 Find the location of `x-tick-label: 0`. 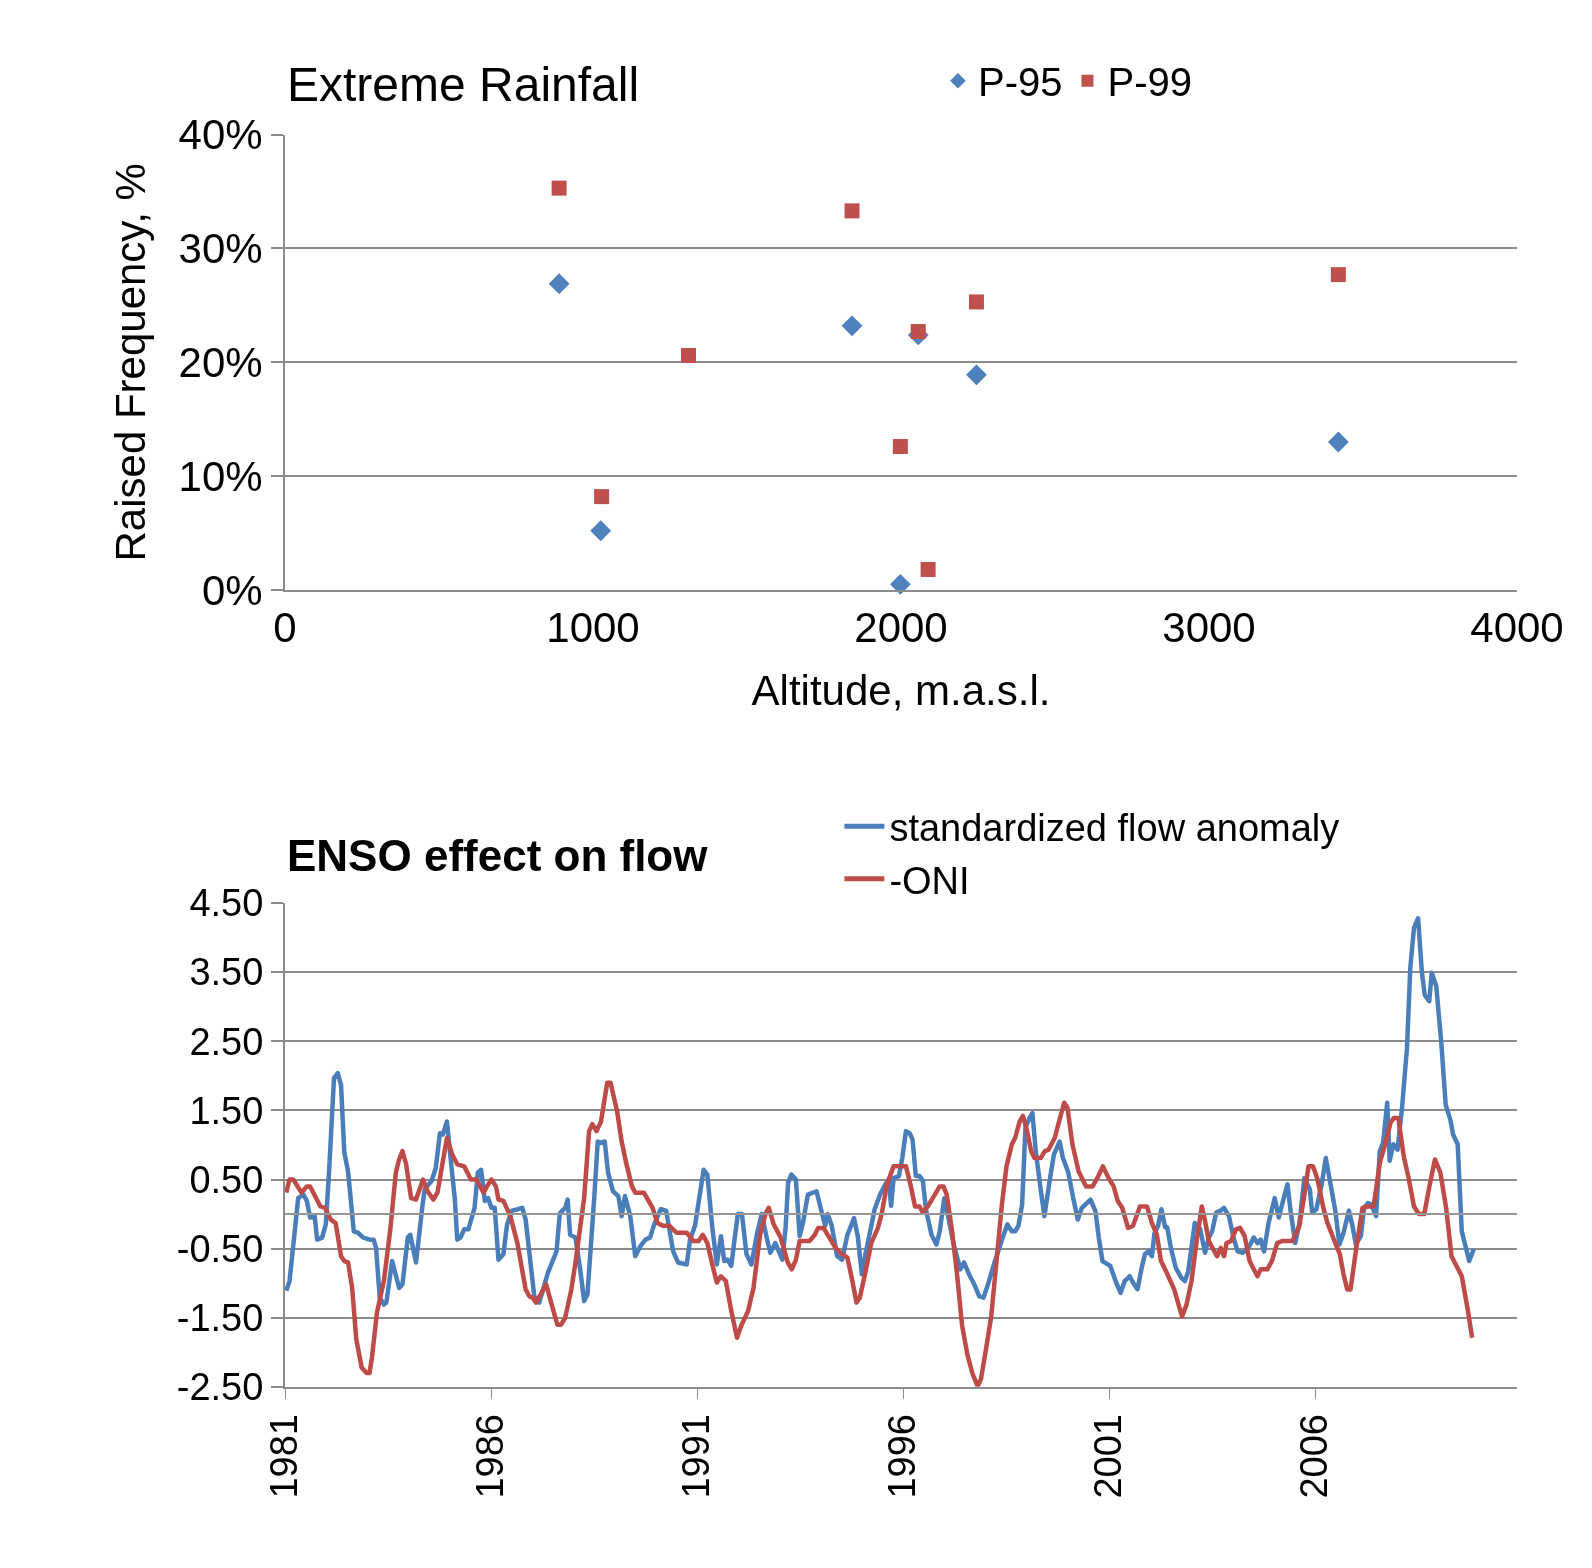

x-tick-label: 0 is located at coordinates (285, 628).